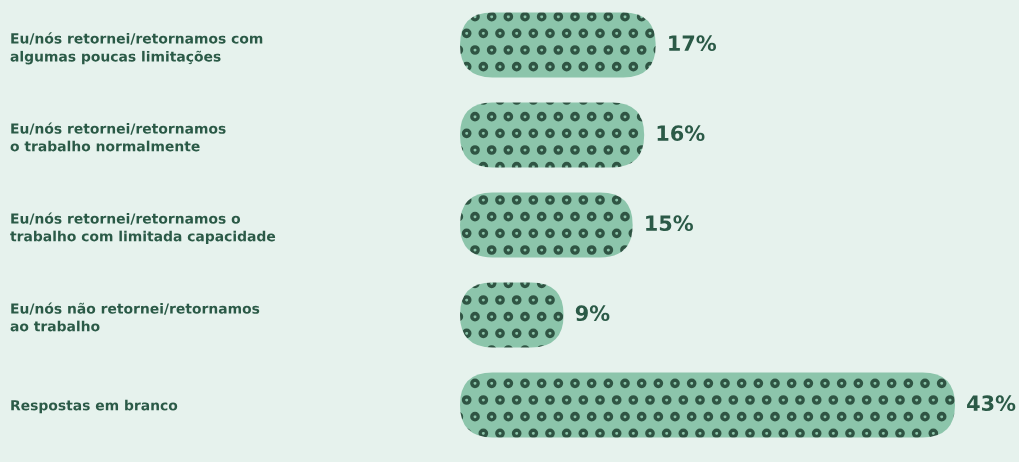 This screenshot has height=462, width=1019. Describe the element at coordinates (118, 137) in the screenshot. I see `y-tick-label: Eu/nós retornei/retornamos o trabalho normalmente` at that location.